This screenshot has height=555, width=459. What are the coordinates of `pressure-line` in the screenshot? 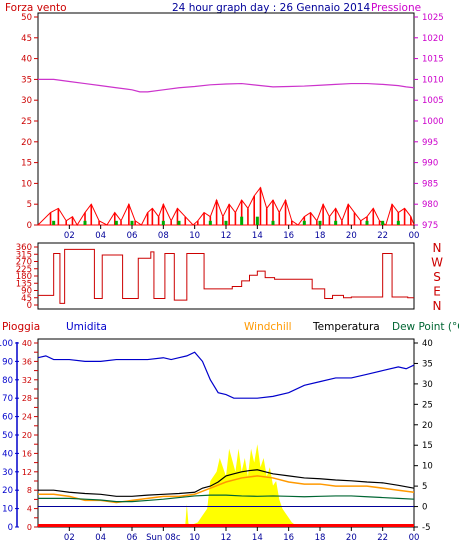 It's located at (226, 85).